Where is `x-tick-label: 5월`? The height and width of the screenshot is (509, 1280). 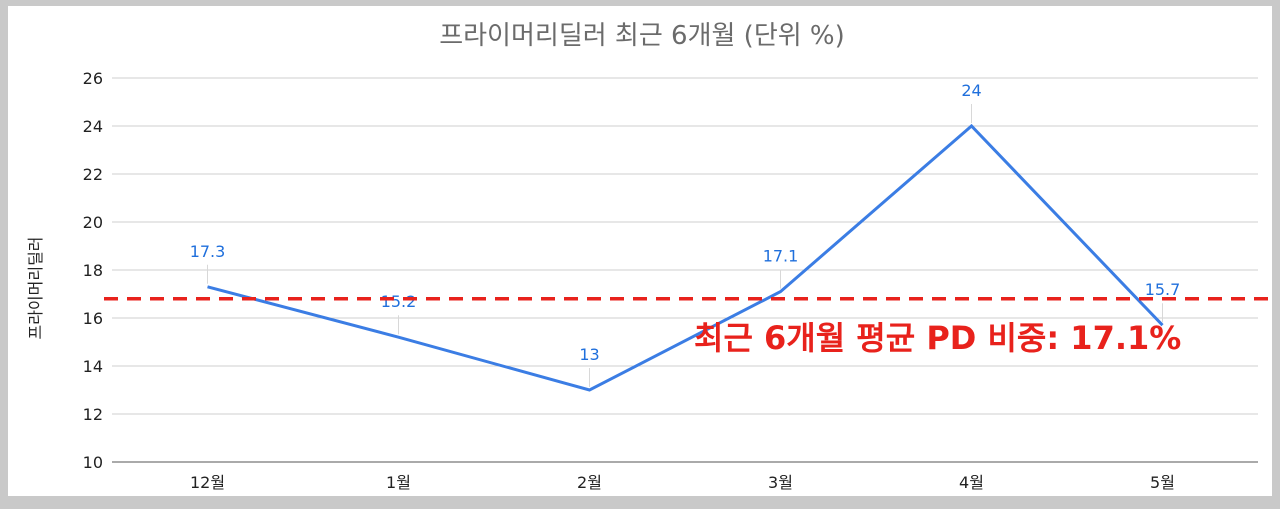
x-tick-label: 5월 is located at coordinates (1162, 482).